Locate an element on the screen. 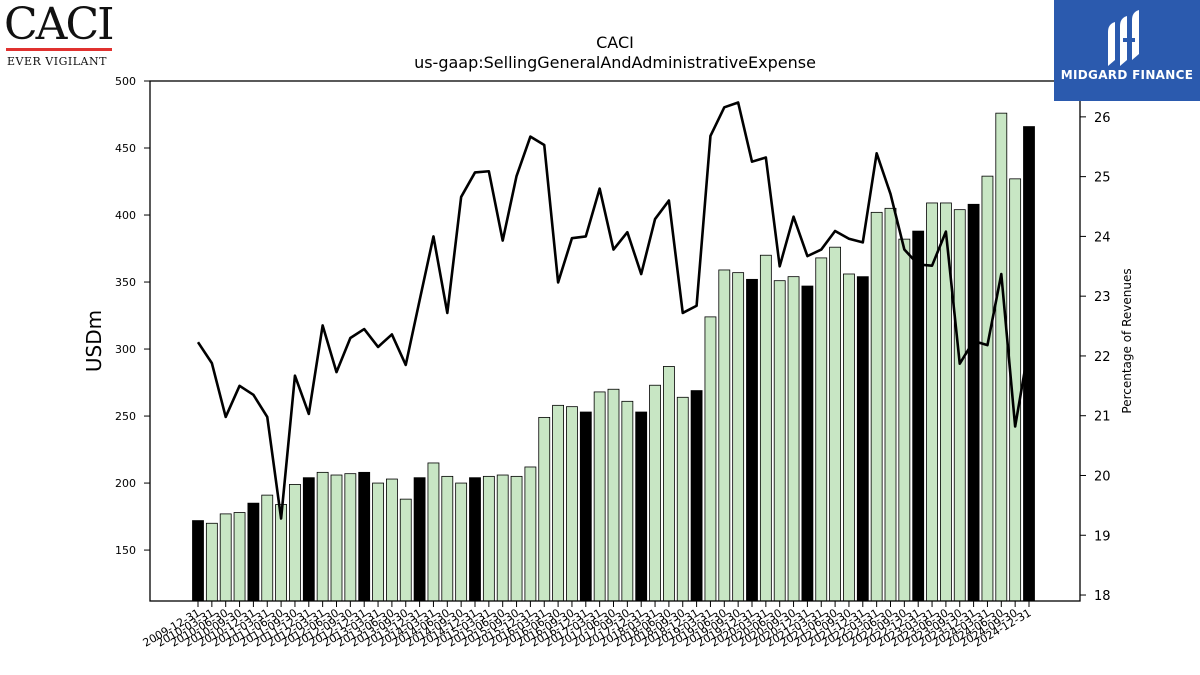 The image size is (1200, 675). right-axis: 18 19 20 21 22 23 24 25 26 is located at coordinates (1095, 357).